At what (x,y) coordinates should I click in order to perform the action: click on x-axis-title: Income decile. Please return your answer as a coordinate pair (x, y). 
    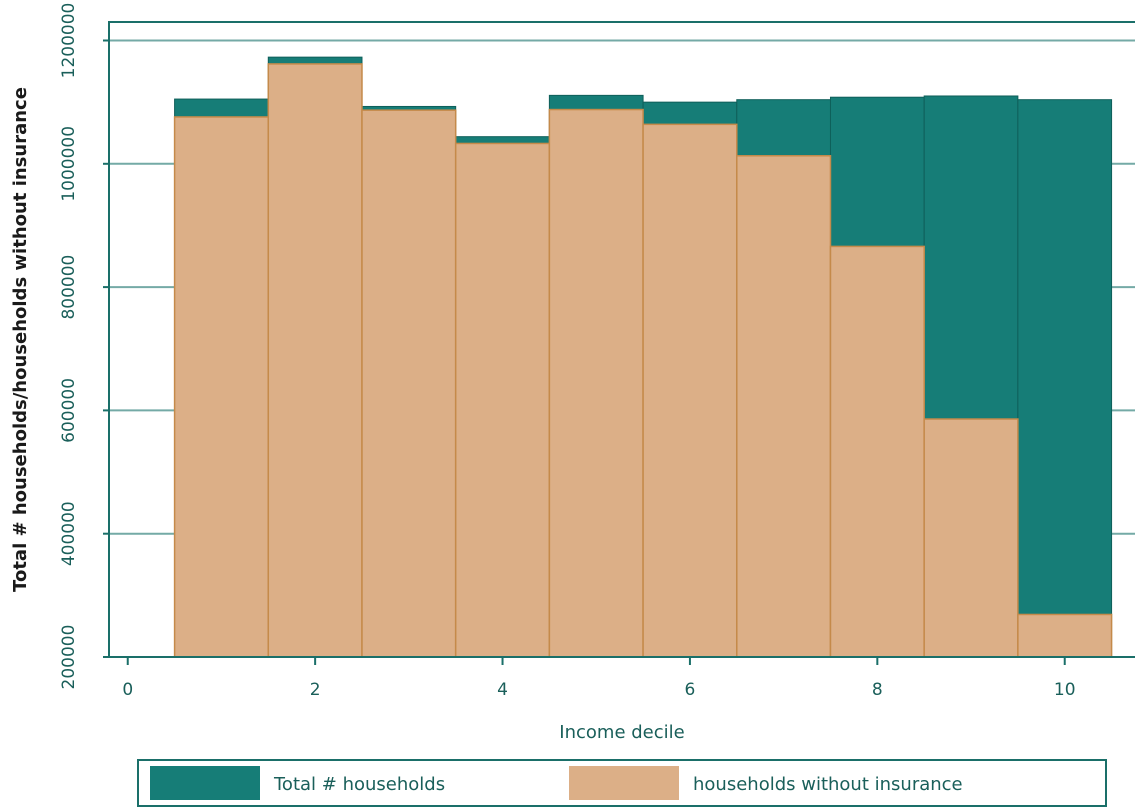
    Looking at the image, I should click on (621, 732).